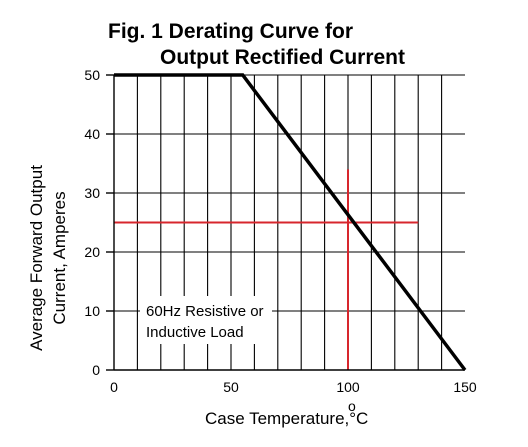 Image resolution: width=528 pixels, height=447 pixels. Describe the element at coordinates (36, 258) in the screenshot. I see `y-axis-label-line-1: Average Forward Output` at that location.